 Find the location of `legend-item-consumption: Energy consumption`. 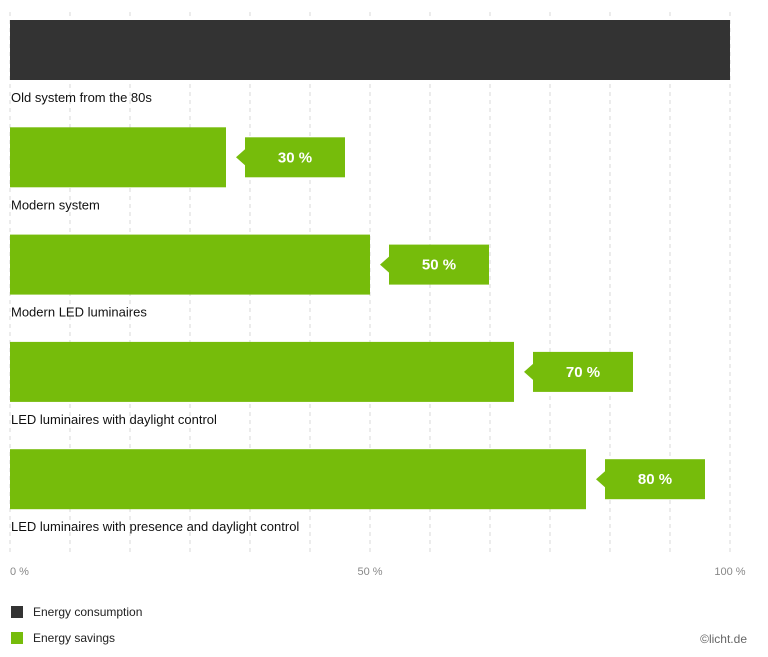

legend-item-consumption: Energy consumption is located at coordinates (76, 612).